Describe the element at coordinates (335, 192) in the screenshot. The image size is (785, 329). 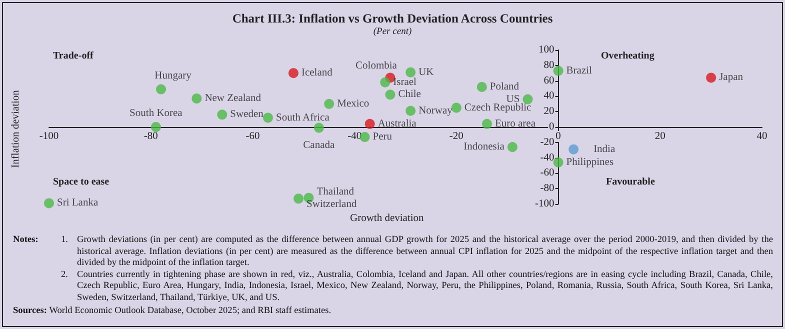
I see `series-label: Thailand` at that location.